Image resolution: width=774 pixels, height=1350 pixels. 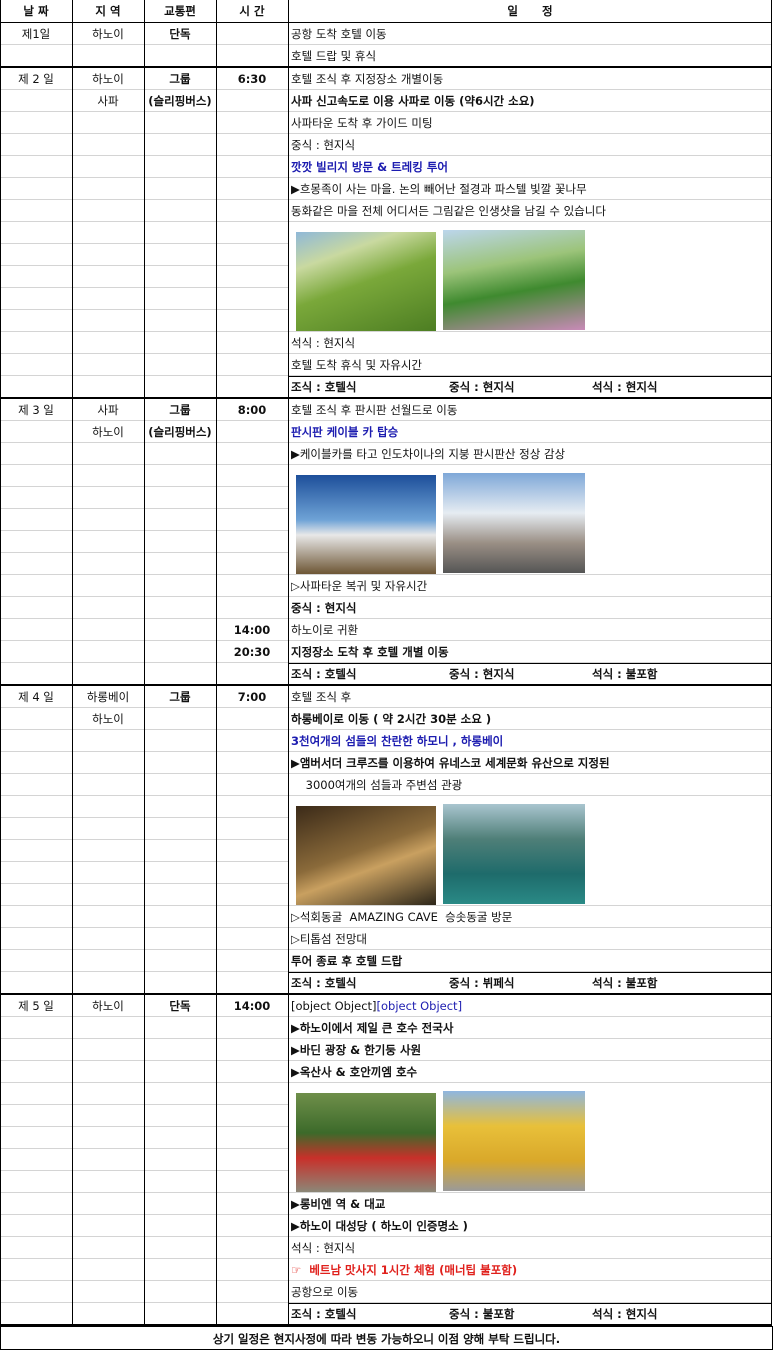 I want to click on schedule-text: 호텔 조식 후, so click(x=321, y=697).